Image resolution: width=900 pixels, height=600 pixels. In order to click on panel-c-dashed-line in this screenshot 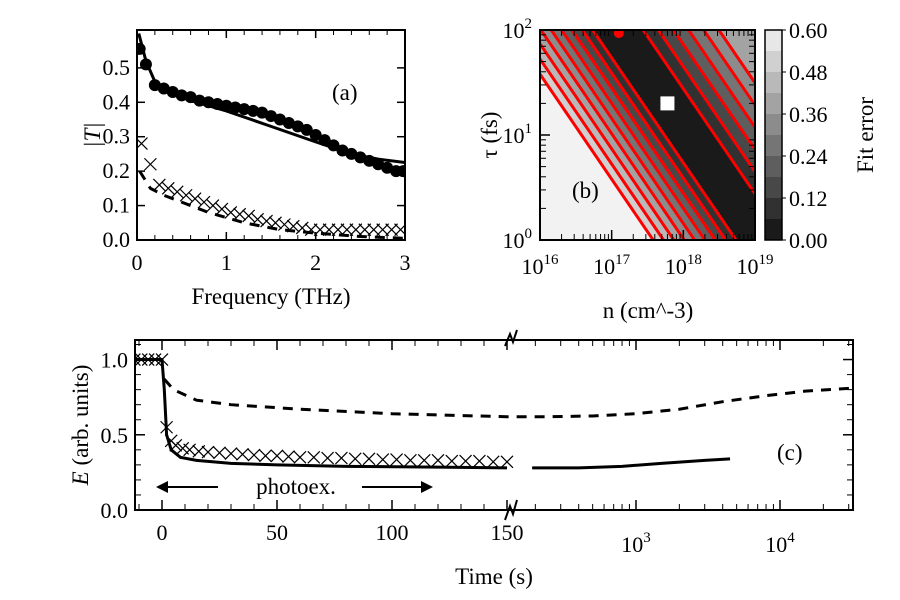, I will do `click(508, 398)`.